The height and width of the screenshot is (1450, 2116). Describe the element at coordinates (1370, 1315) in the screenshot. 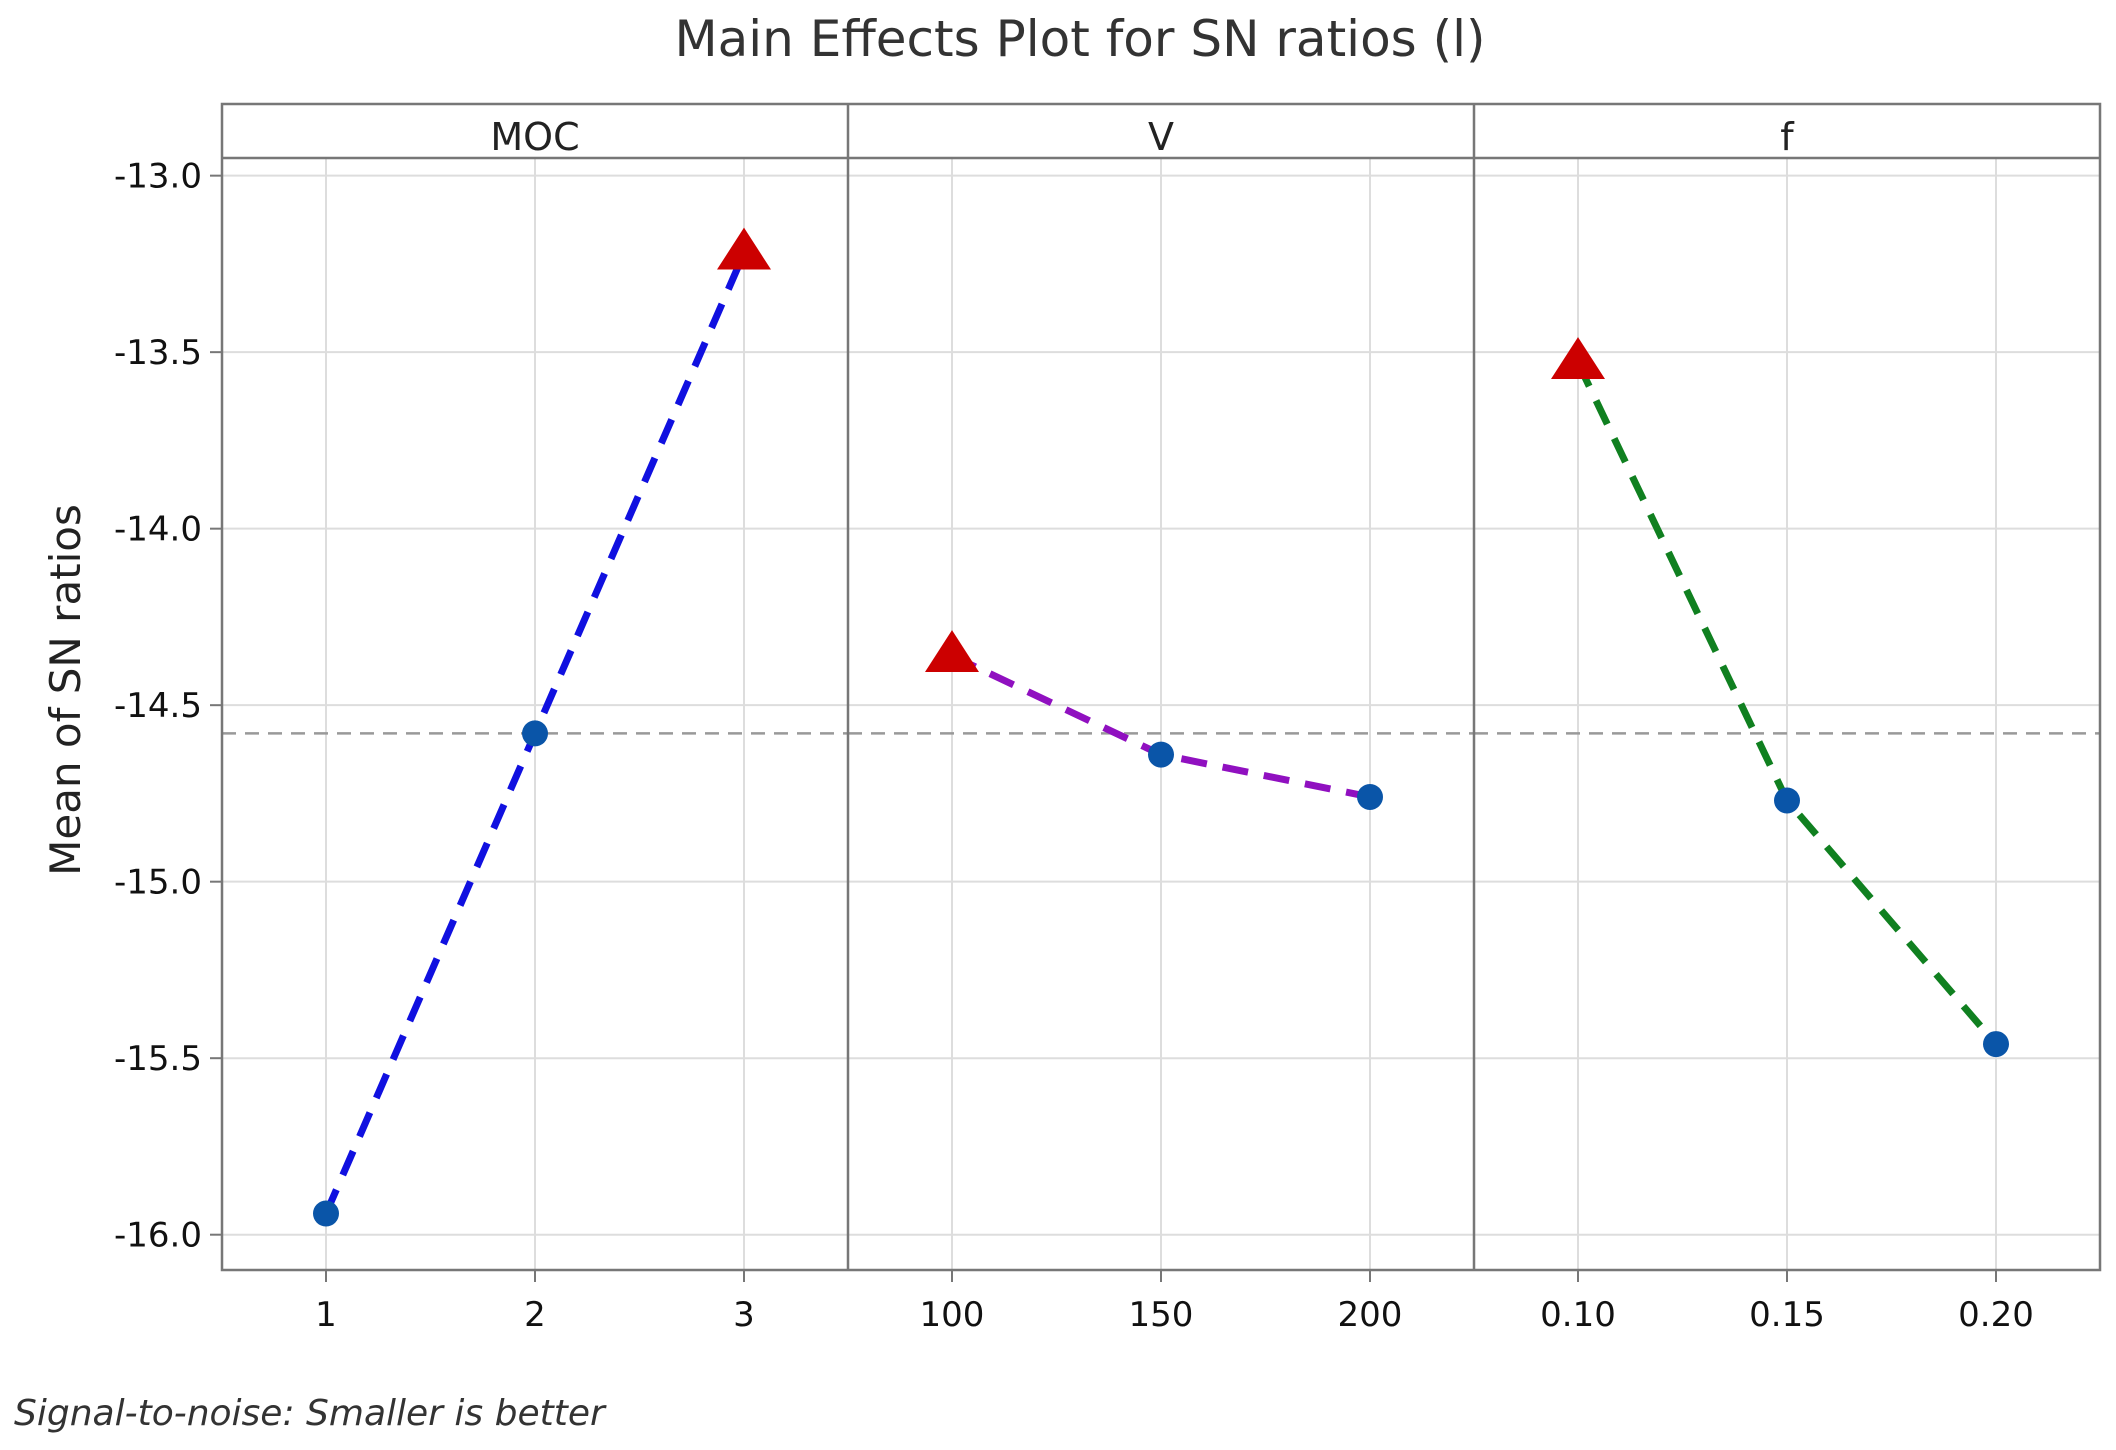

I see `x-tick-label: 200` at that location.